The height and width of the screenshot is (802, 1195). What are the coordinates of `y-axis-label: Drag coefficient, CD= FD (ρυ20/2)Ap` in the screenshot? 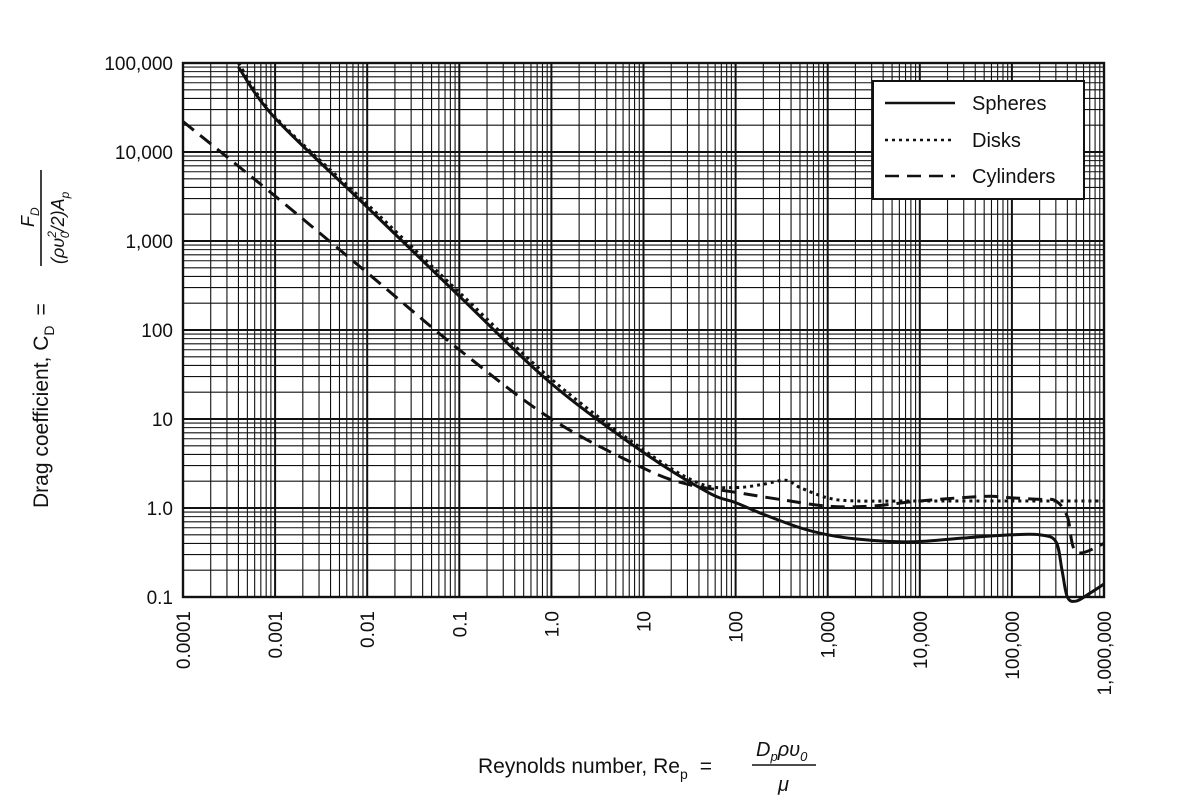 It's located at (45, 339).